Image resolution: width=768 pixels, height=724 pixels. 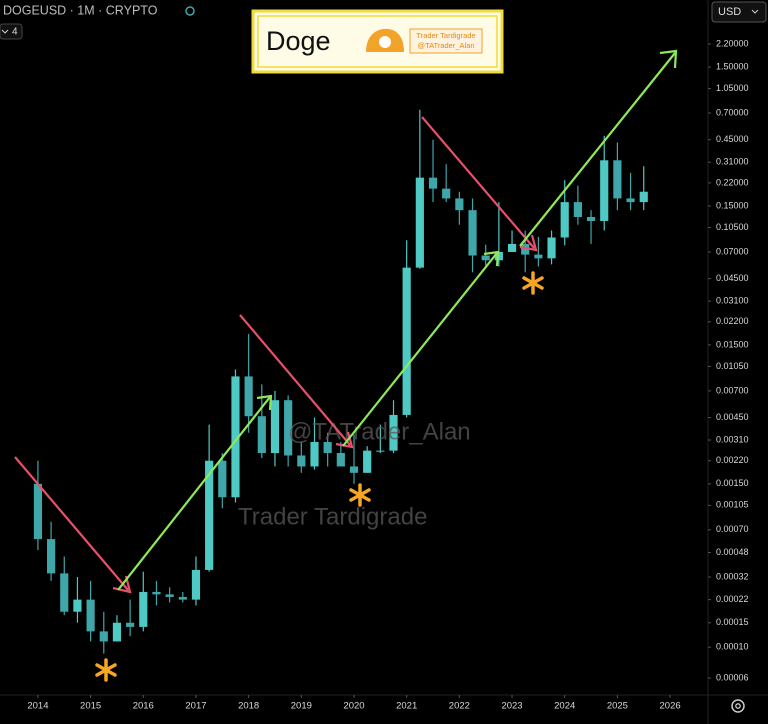 What do you see at coordinates (732, 66) in the screenshot?
I see `y-tick-label: 1.50000` at bounding box center [732, 66].